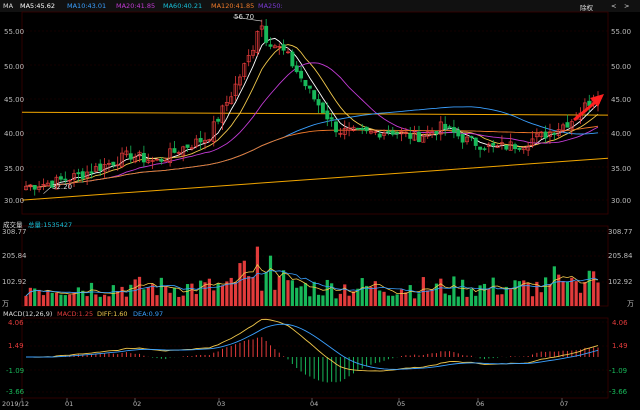 Image resolution: width=640 pixels, height=410 pixels. I want to click on adjust-button: 除权, so click(586, 8).